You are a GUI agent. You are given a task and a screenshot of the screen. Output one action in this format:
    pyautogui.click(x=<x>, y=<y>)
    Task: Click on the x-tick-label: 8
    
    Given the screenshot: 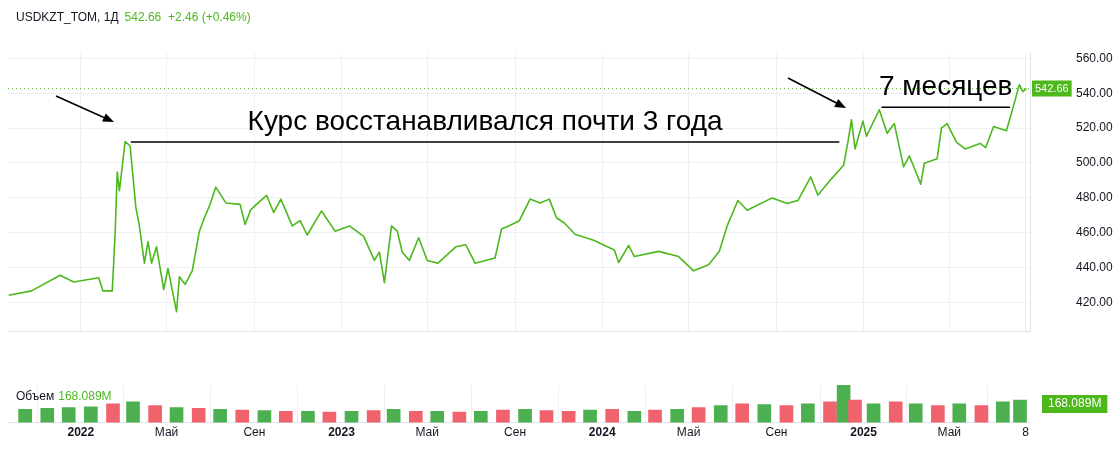 What is the action you would take?
    pyautogui.click(x=1026, y=432)
    